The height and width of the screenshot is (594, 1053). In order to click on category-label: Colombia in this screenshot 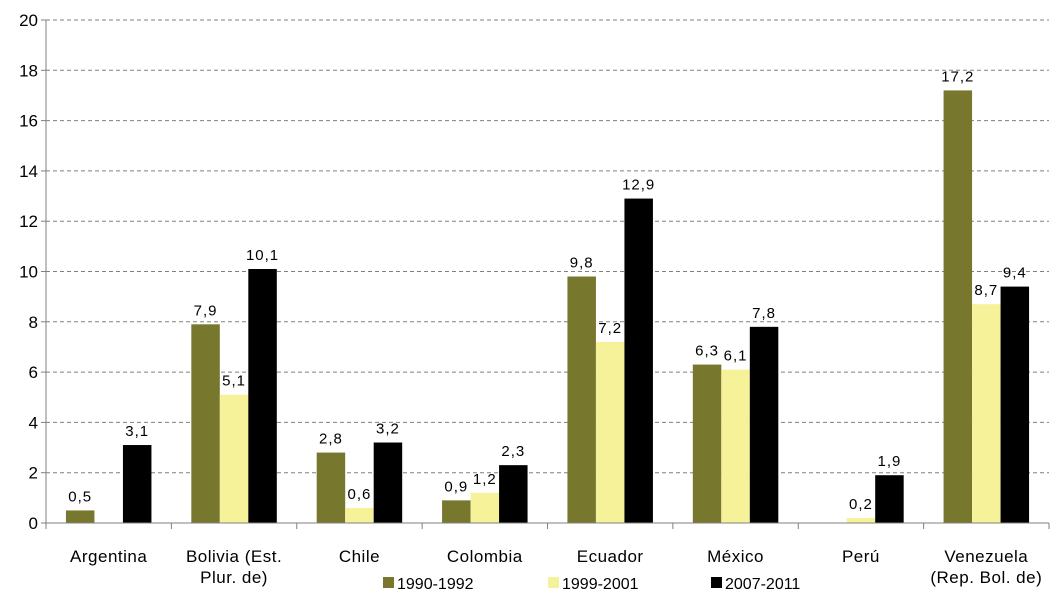, I will do `click(485, 556)`.